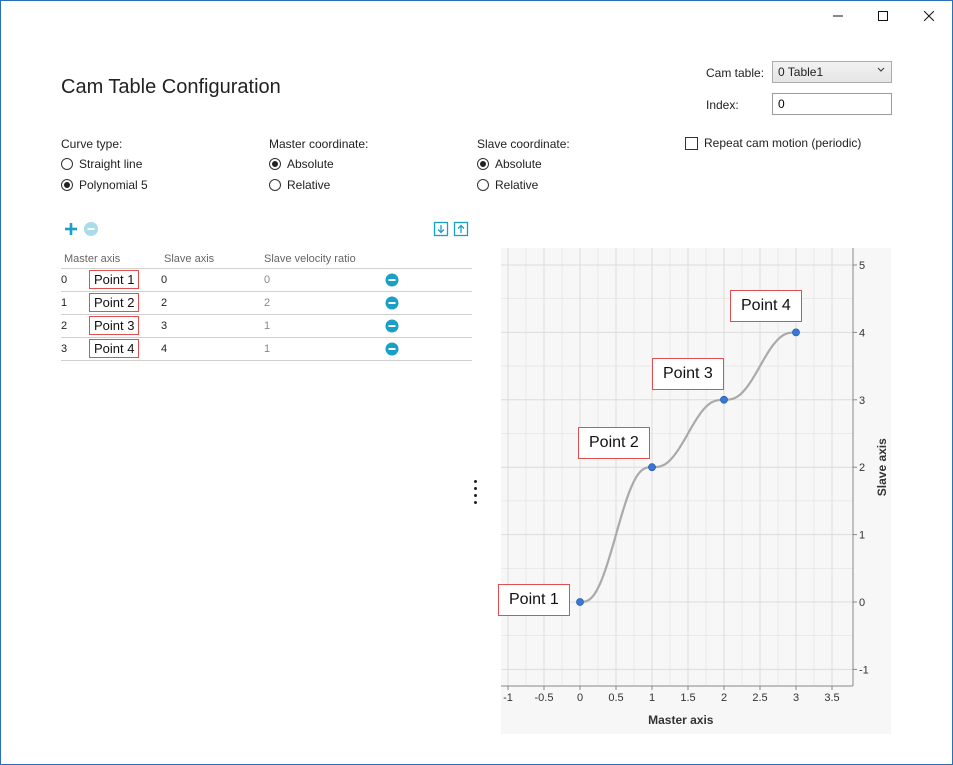 The height and width of the screenshot is (765, 953). I want to click on minimize-icon, so click(838, 16).